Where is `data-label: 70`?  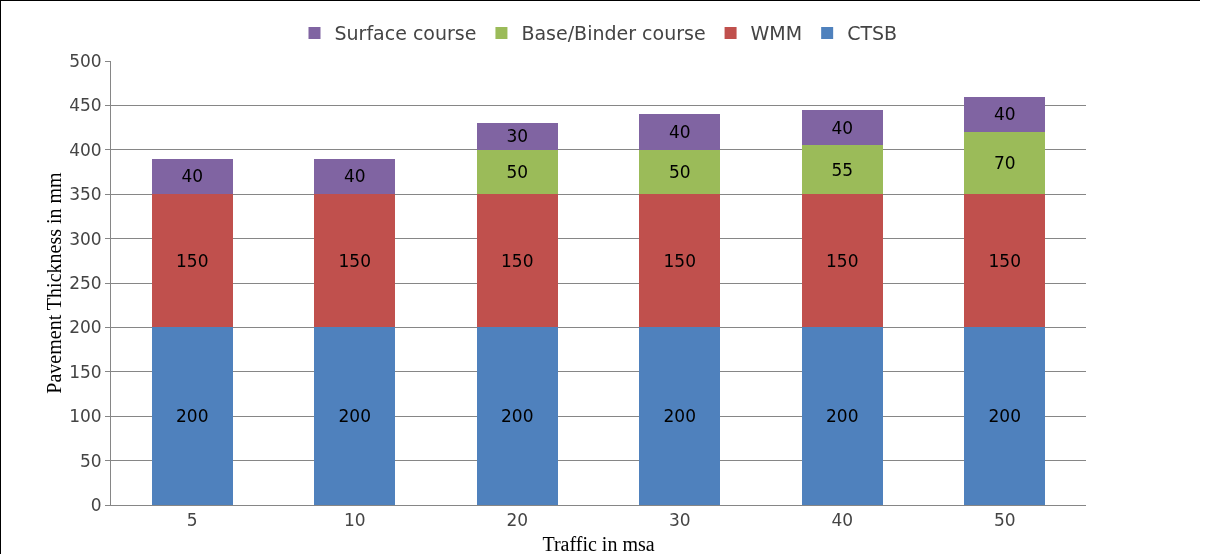
data-label: 70 is located at coordinates (1004, 163).